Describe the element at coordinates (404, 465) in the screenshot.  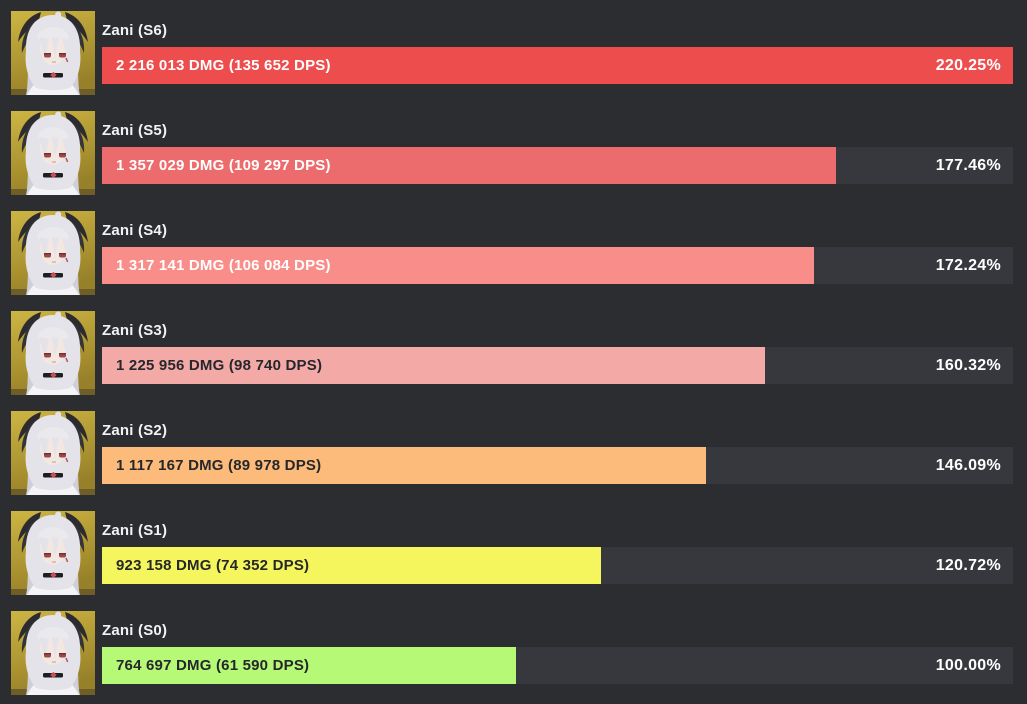
I see `bar-fill: 1 117 167 DMG (89 978 DPS)` at that location.